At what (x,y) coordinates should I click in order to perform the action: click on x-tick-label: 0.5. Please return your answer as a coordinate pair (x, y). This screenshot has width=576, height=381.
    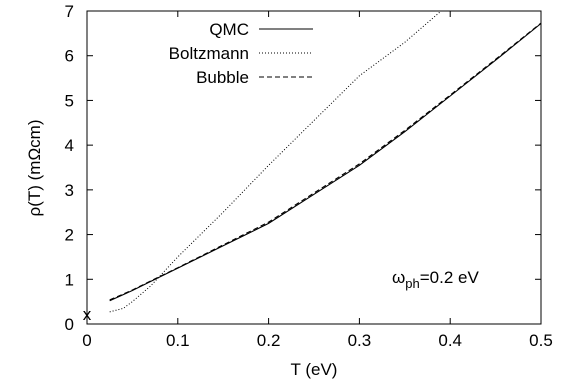
    Looking at the image, I should click on (541, 340).